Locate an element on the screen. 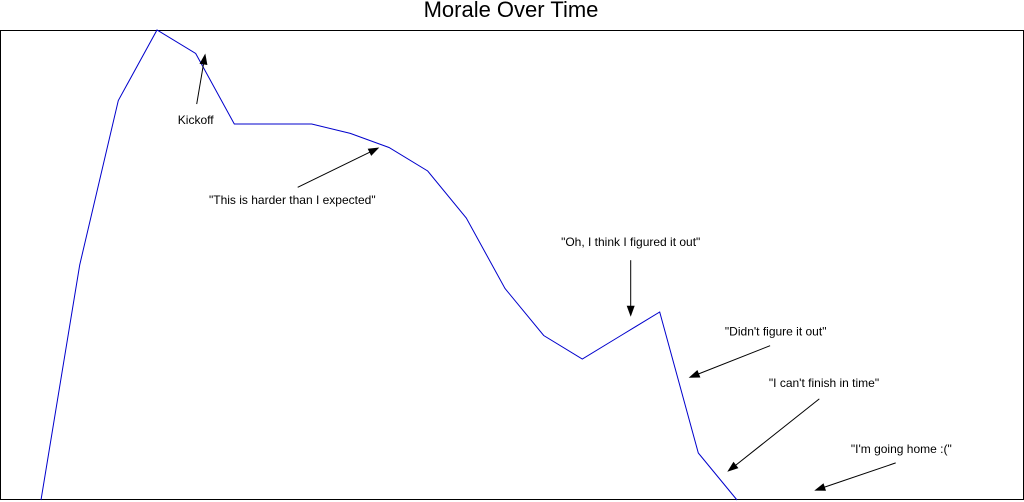  annotation-label: "I can't finish in time" is located at coordinates (824, 383).